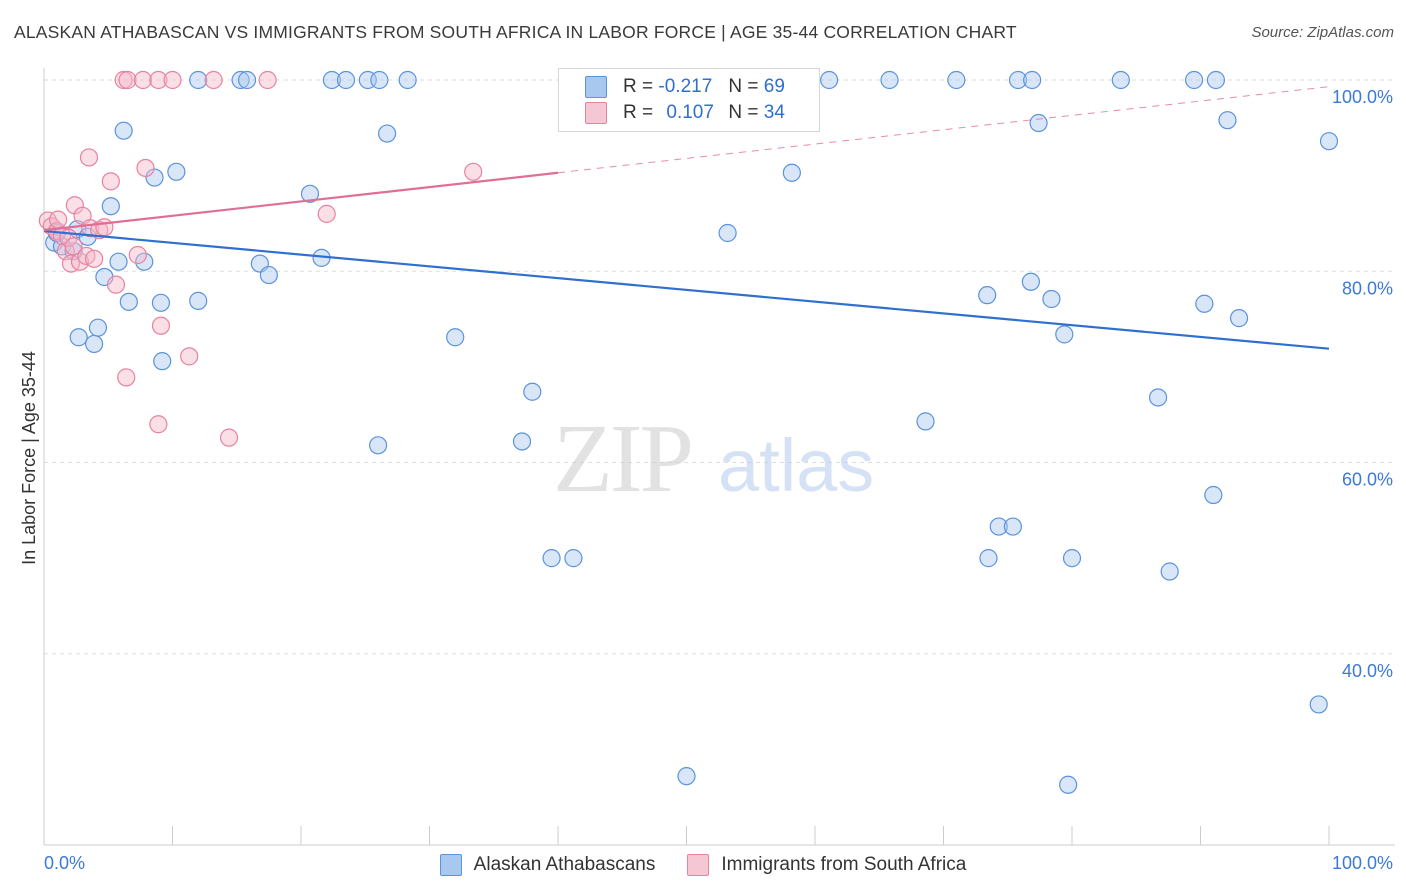 This screenshot has height=892, width=1406. I want to click on correlation-legend: R = -0.217 N = 69 R = 0.107 N = 34, so click(689, 100).